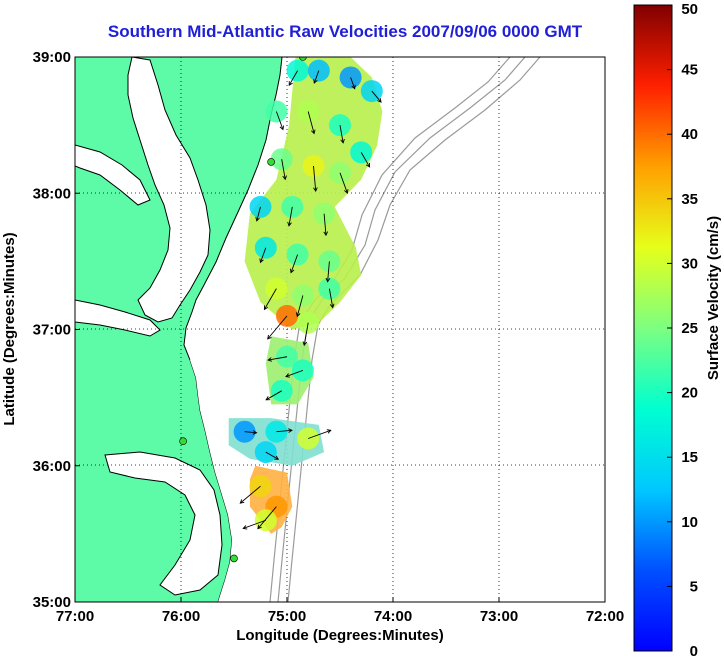  What do you see at coordinates (216, 473) in the screenshot?
I see `outer-banks-strip` at bounding box center [216, 473].